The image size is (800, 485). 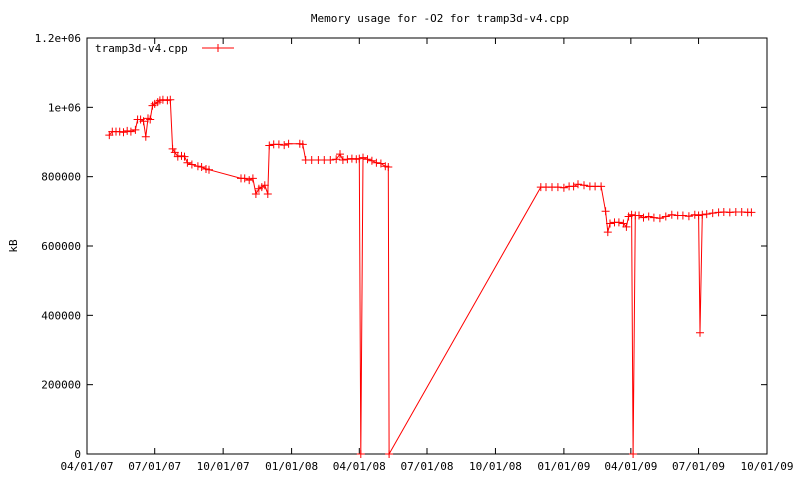 I want to click on y-axis-label: kB, so click(x=13, y=246).